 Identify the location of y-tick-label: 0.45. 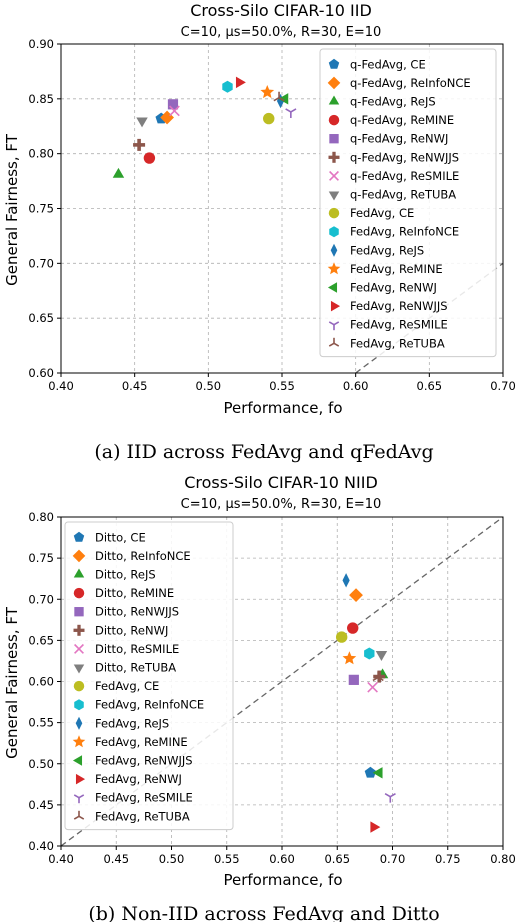
(41, 805).